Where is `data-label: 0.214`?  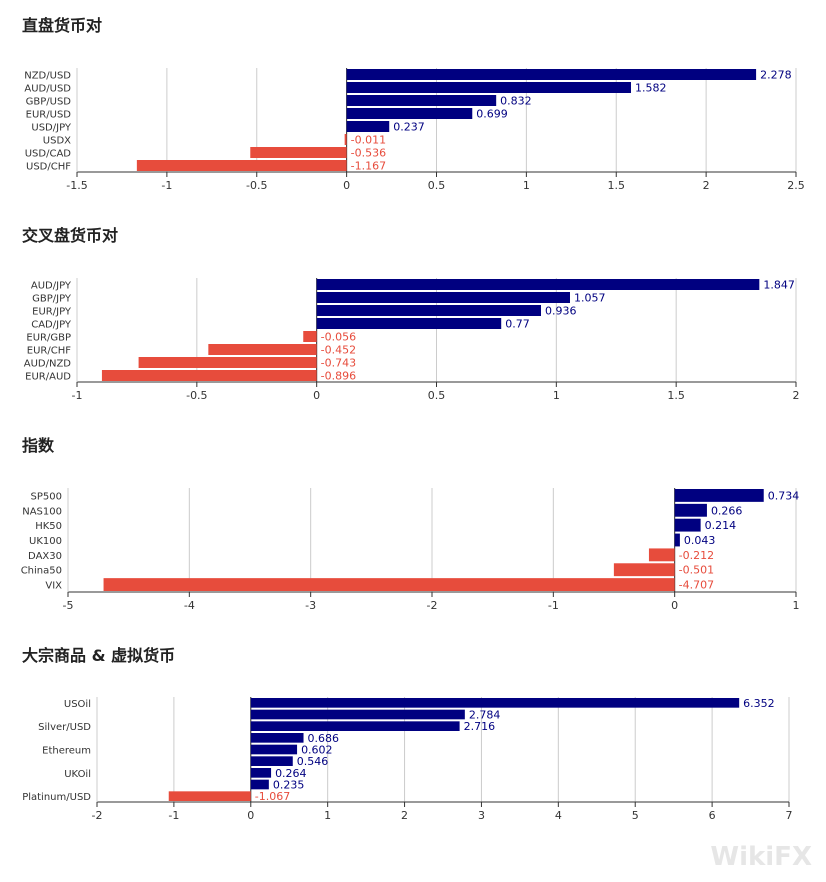
data-label: 0.214 is located at coordinates (721, 525).